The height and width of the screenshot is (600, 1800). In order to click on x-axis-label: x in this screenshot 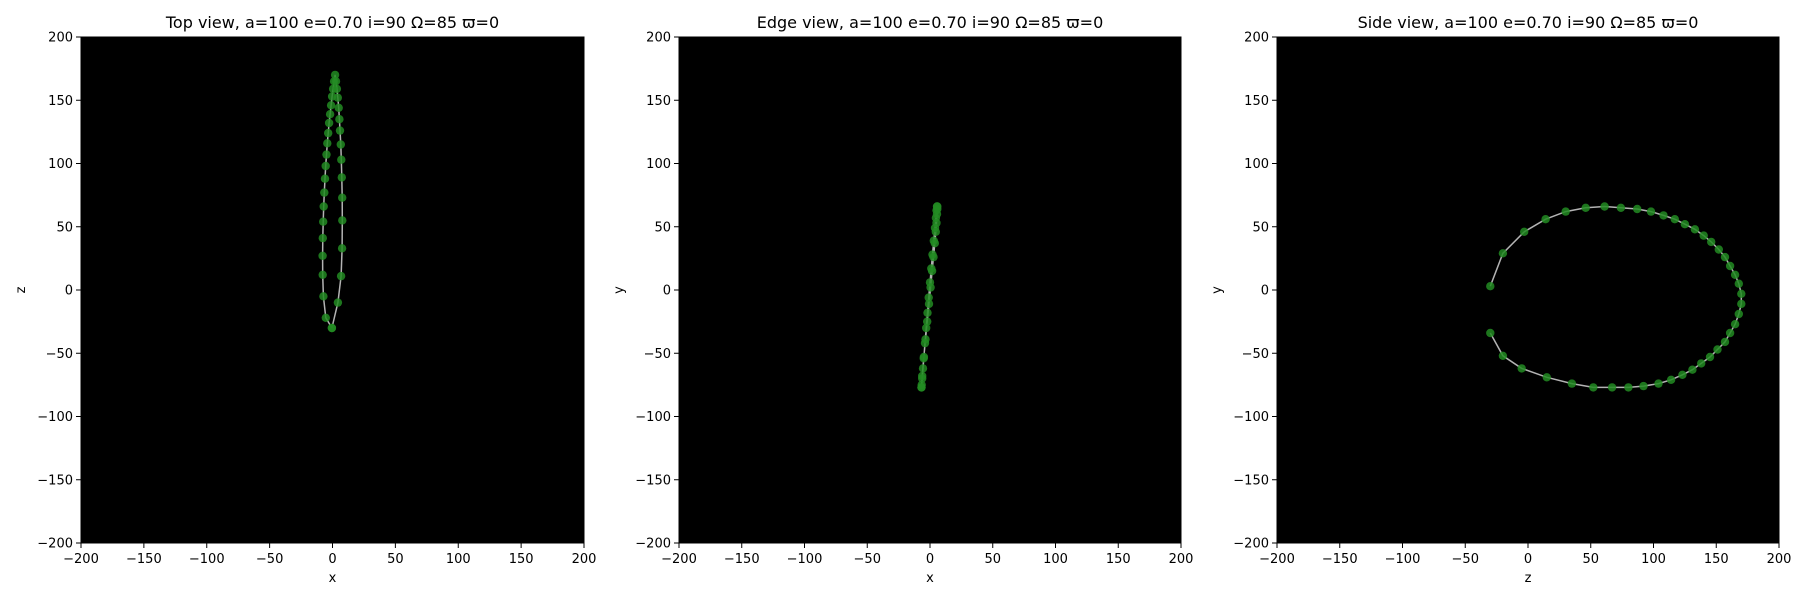, I will do `click(333, 578)`.